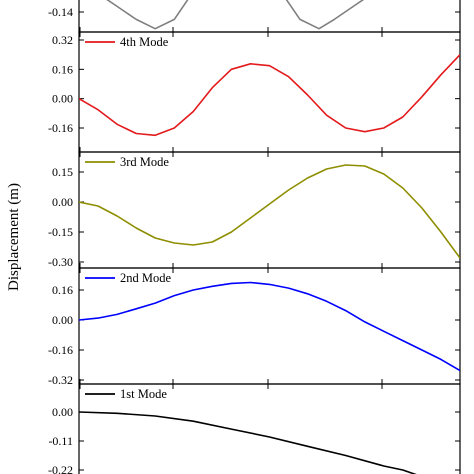 Image resolution: width=474 pixels, height=474 pixels. I want to click on legend-label: 1st Mode, so click(143, 394).